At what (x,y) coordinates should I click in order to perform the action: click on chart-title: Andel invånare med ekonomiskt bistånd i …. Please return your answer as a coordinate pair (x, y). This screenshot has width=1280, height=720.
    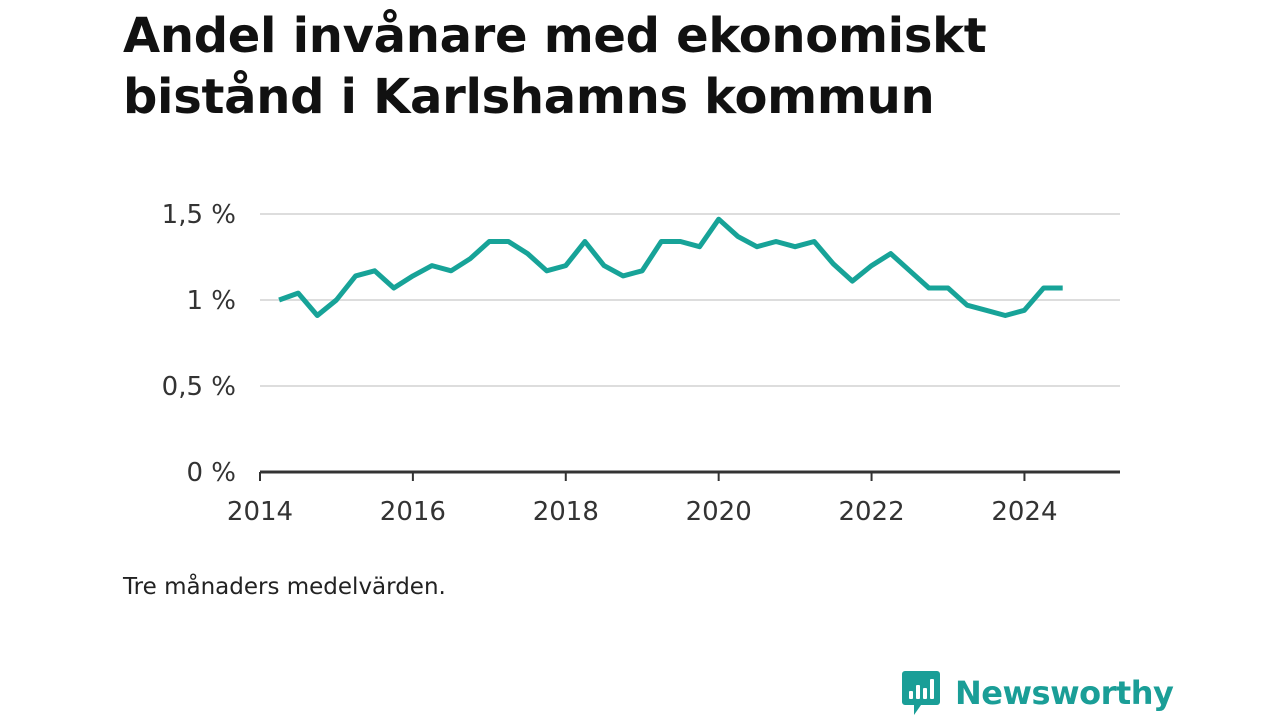
    Looking at the image, I should click on (555, 66).